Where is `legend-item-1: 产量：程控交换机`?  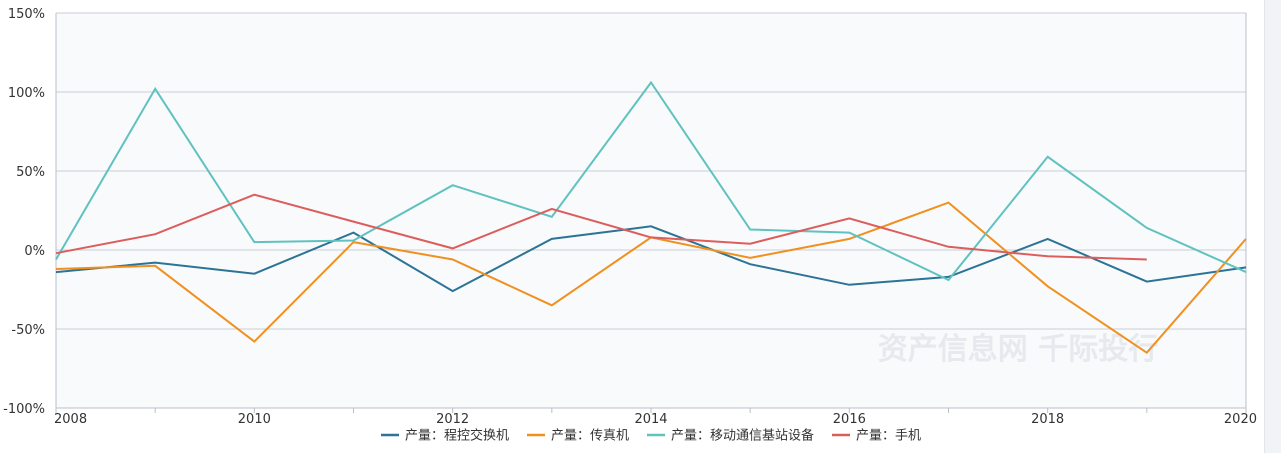 legend-item-1: 产量：程控交换机 is located at coordinates (445, 436).